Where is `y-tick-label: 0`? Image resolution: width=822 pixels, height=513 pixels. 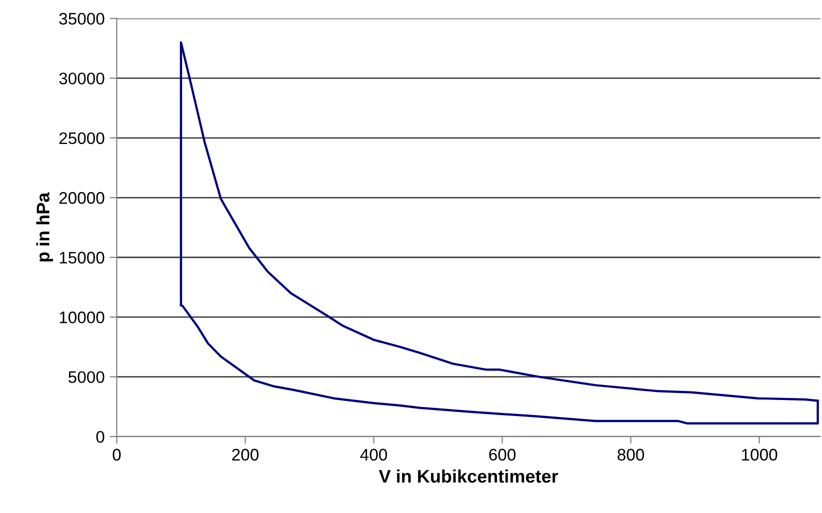
y-tick-label: 0 is located at coordinates (100, 436).